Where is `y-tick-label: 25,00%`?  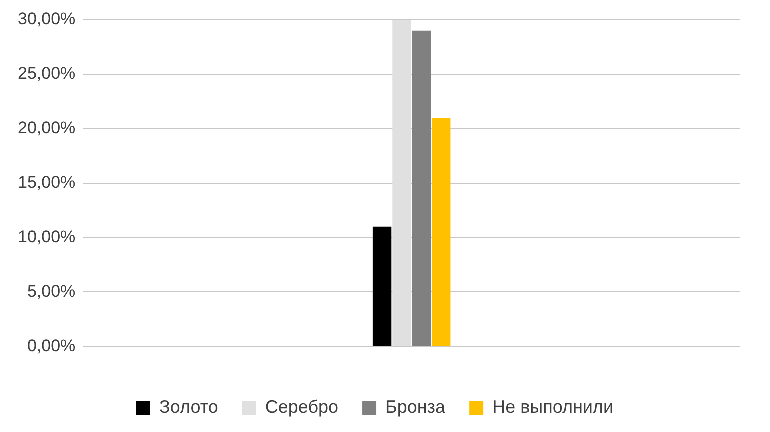 y-tick-label: 25,00% is located at coordinates (47, 74).